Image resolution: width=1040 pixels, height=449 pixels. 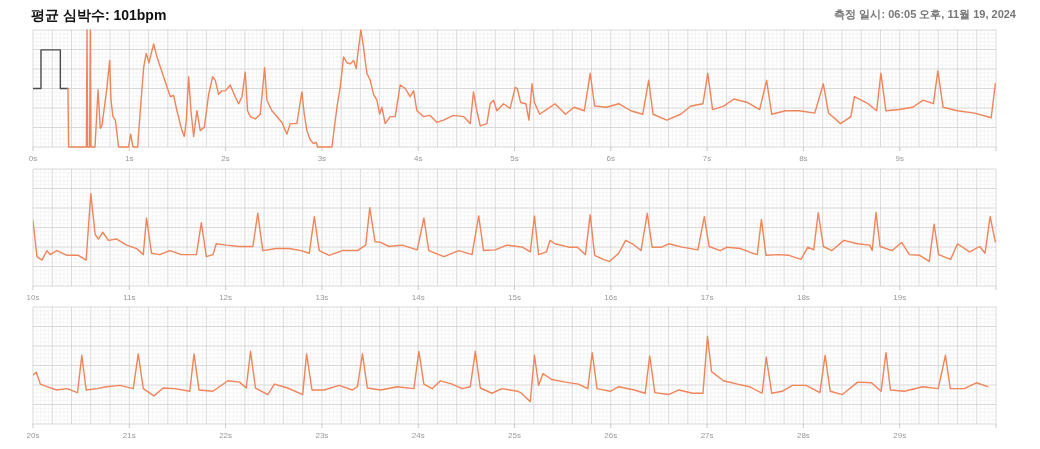 What do you see at coordinates (99, 15) in the screenshot?
I see `chart-title: 평균 심박수: 101bpm` at bounding box center [99, 15].